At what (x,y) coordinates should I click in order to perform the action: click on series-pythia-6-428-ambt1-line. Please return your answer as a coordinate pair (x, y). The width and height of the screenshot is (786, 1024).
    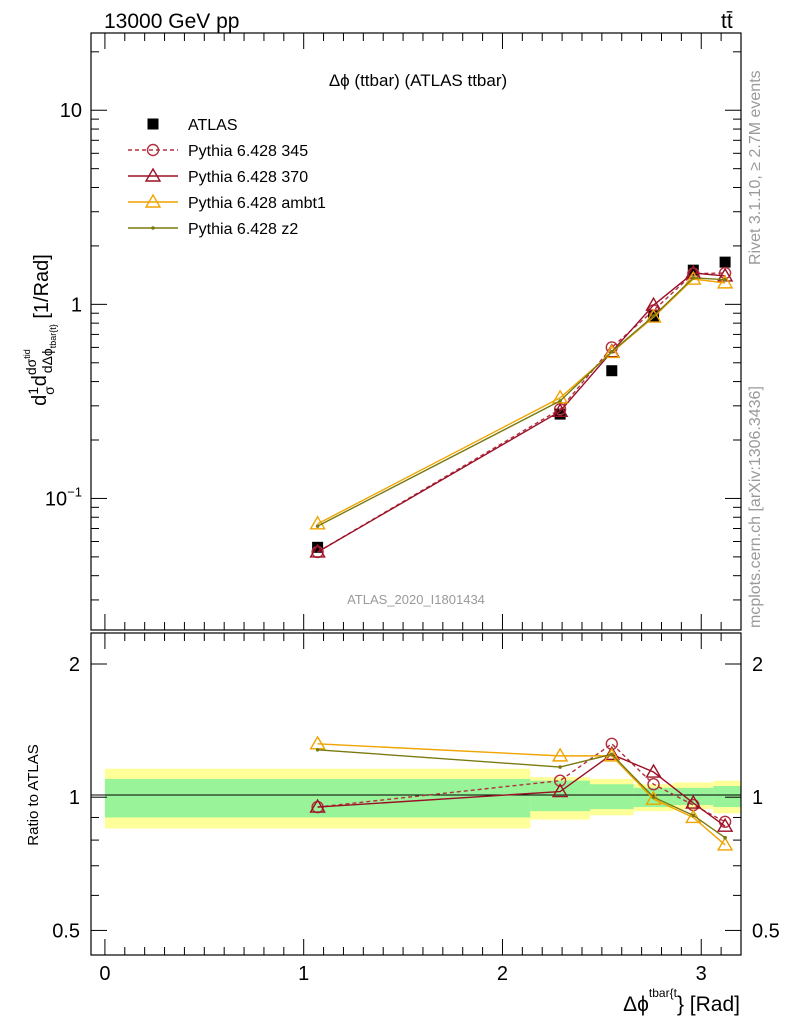
    Looking at the image, I should click on (521, 401).